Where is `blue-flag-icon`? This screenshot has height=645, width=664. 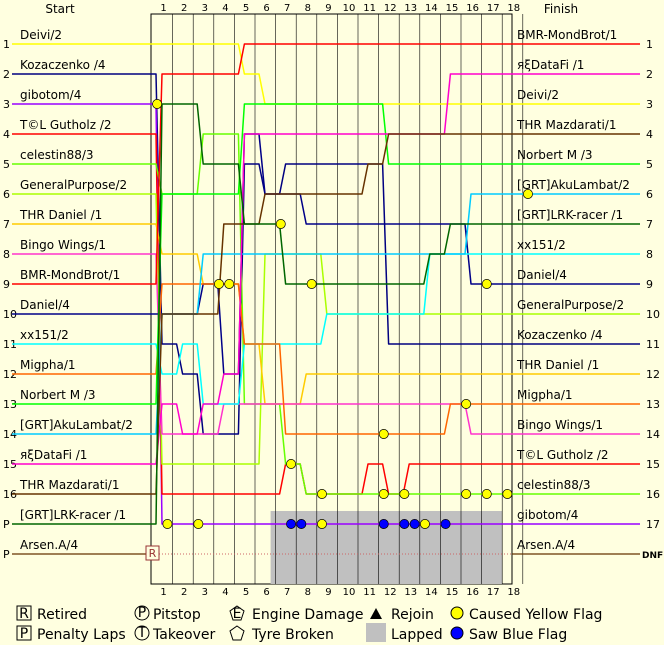
blue-flag-icon is located at coordinates (457, 633).